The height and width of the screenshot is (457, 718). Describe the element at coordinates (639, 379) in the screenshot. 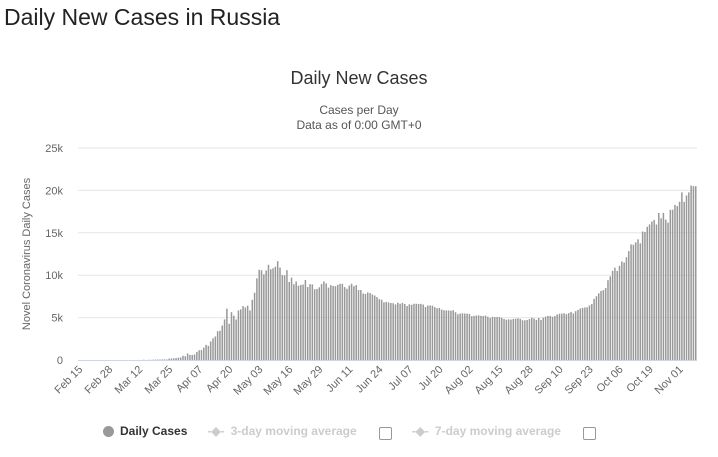

I see `x-tick-label: Oct 19` at that location.